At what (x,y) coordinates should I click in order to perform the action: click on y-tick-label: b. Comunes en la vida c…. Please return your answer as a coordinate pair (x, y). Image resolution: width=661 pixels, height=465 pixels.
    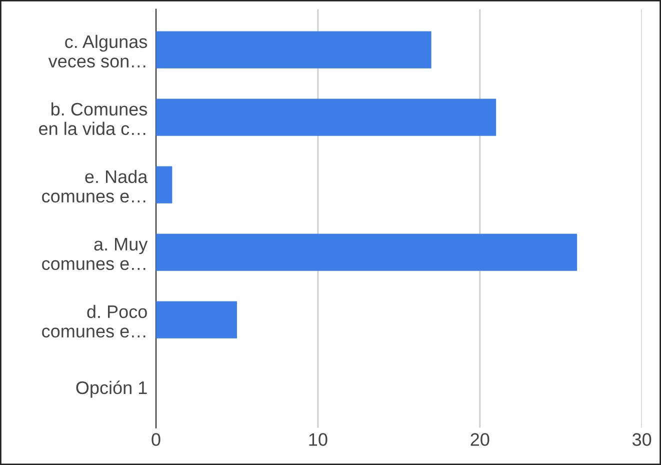
    Looking at the image, I should click on (93, 119).